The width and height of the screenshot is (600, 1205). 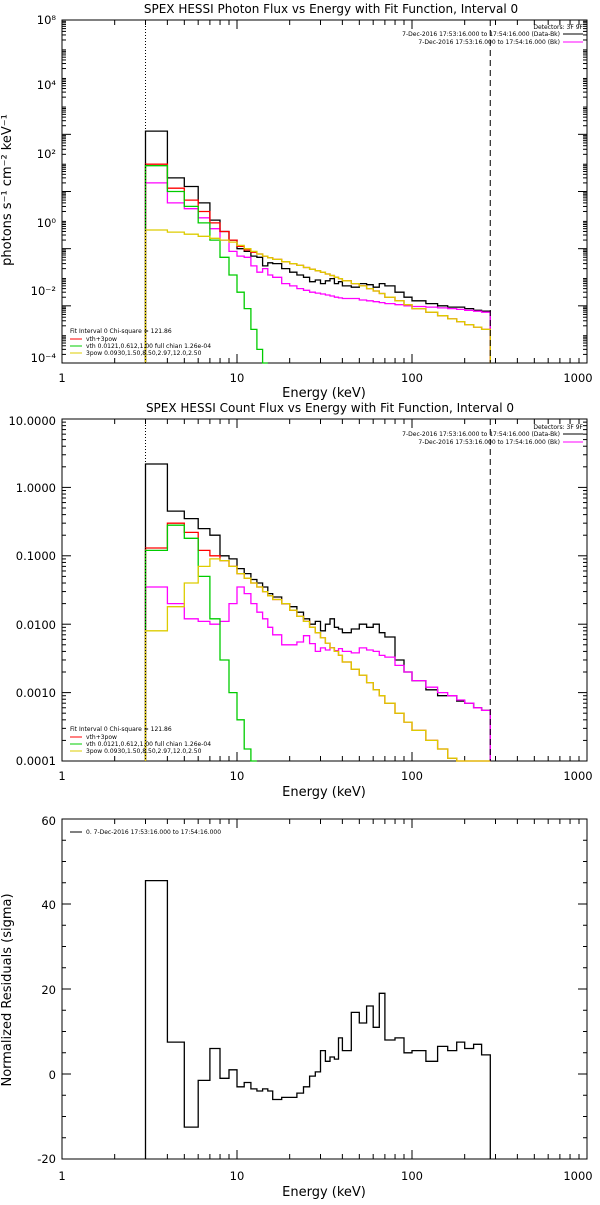 What do you see at coordinates (7, 989) in the screenshot?
I see `y-axis-label: Normalized Residuals (sigma)` at bounding box center [7, 989].